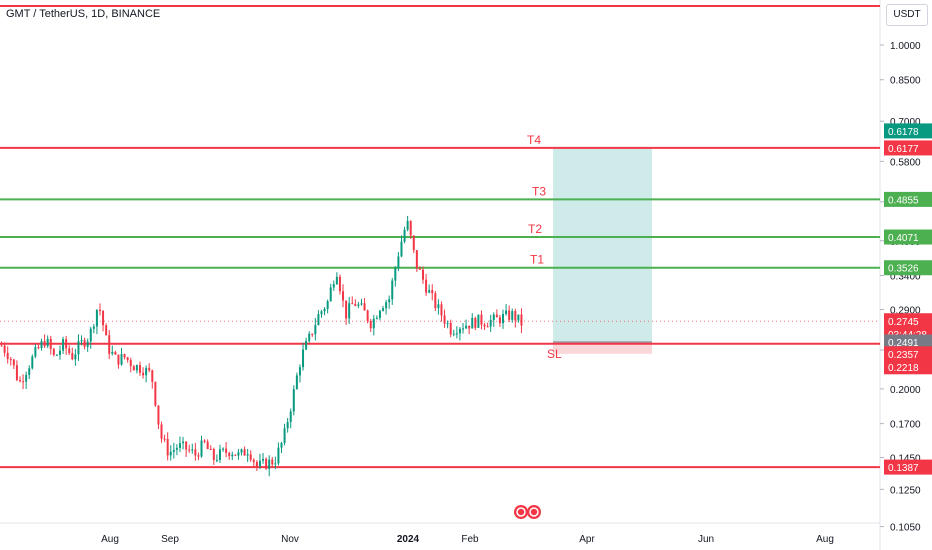  What do you see at coordinates (907, 15) in the screenshot?
I see `currency-button: USDT` at bounding box center [907, 15].